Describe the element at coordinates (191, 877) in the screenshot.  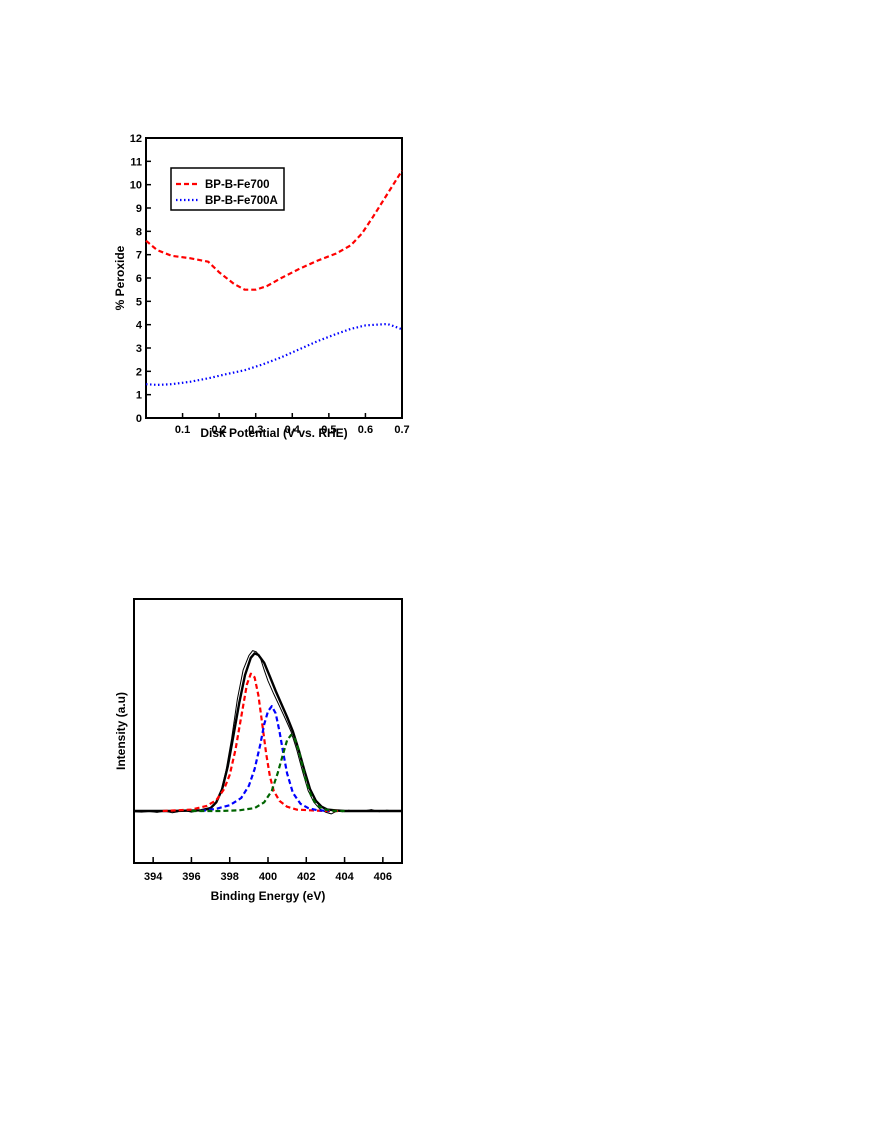
I see `x-tick-label: 396` at that location.